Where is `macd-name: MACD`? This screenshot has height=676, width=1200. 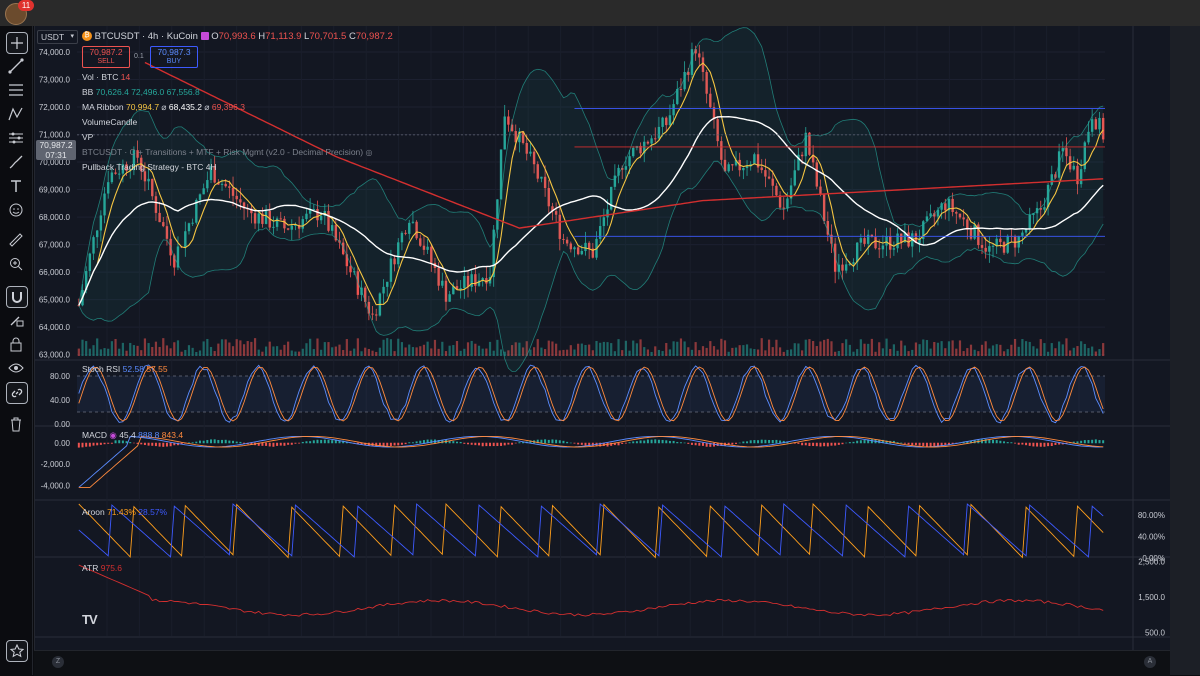
macd-name: MACD is located at coordinates (95, 435).